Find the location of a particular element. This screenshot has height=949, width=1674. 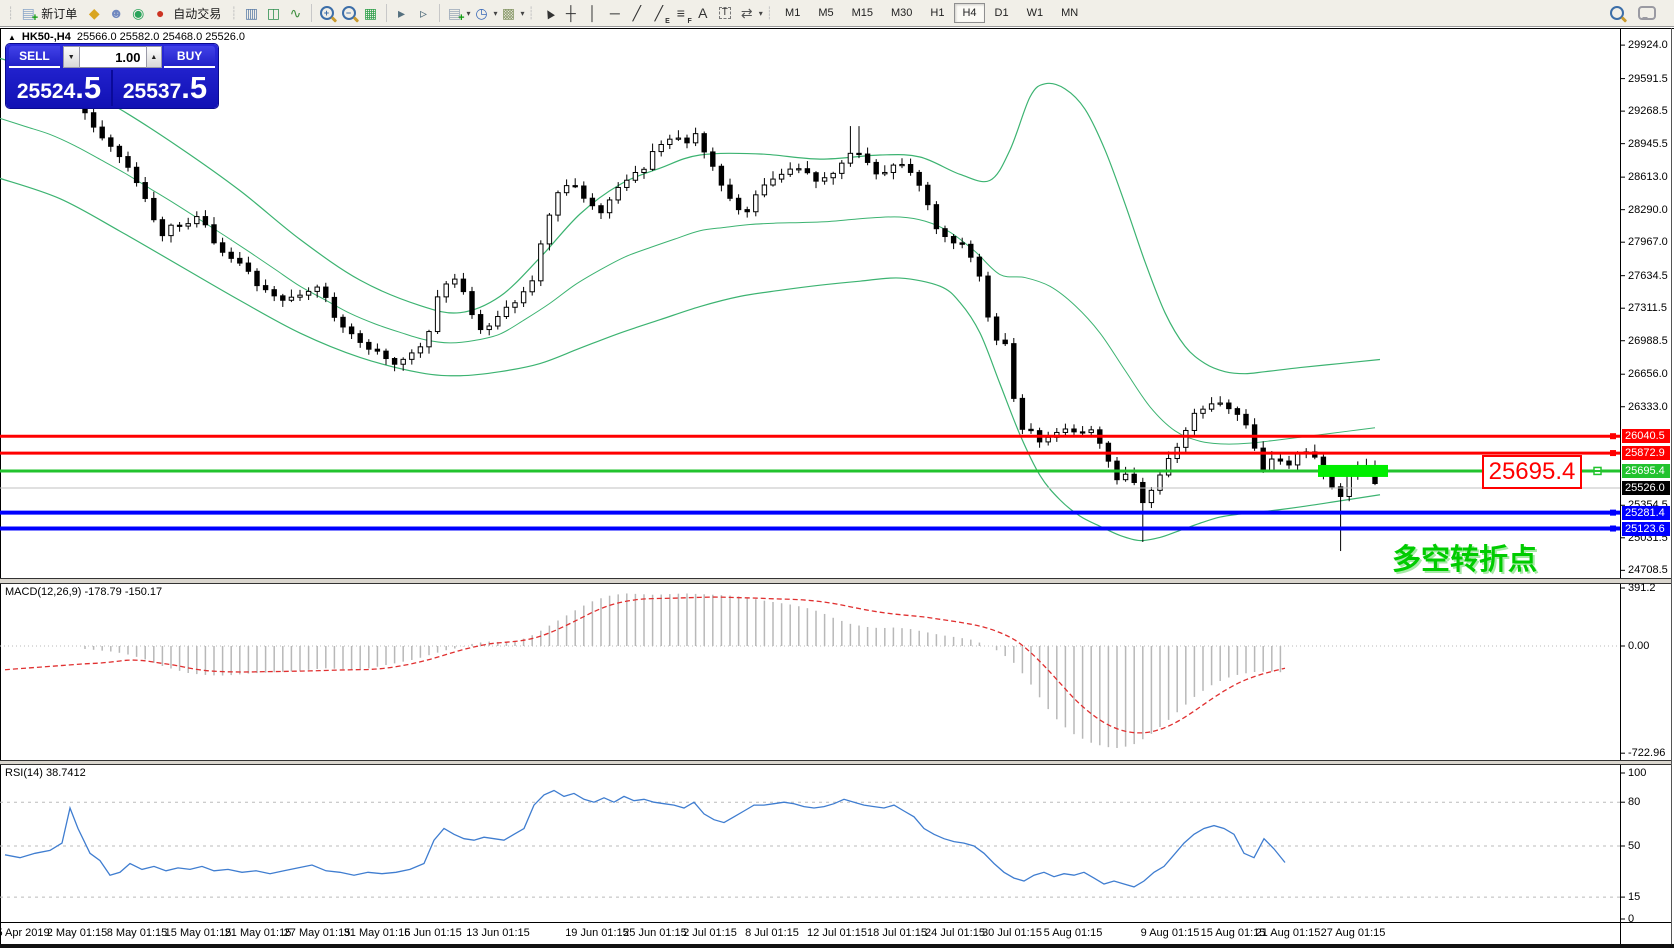

timeframe-H1: H1 is located at coordinates (937, 13).